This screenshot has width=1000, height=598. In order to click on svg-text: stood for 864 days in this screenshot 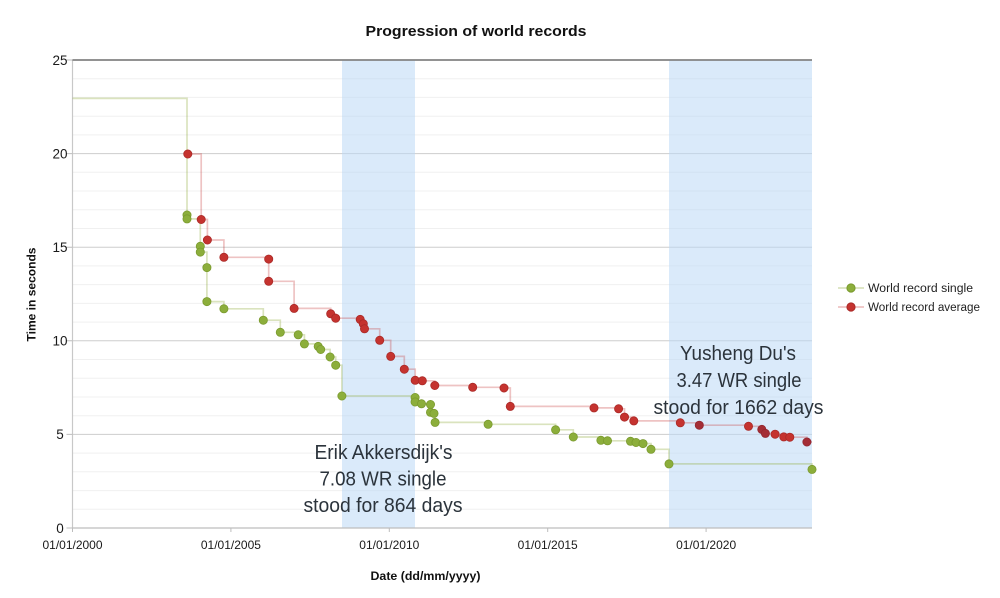, I will do `click(383, 506)`.